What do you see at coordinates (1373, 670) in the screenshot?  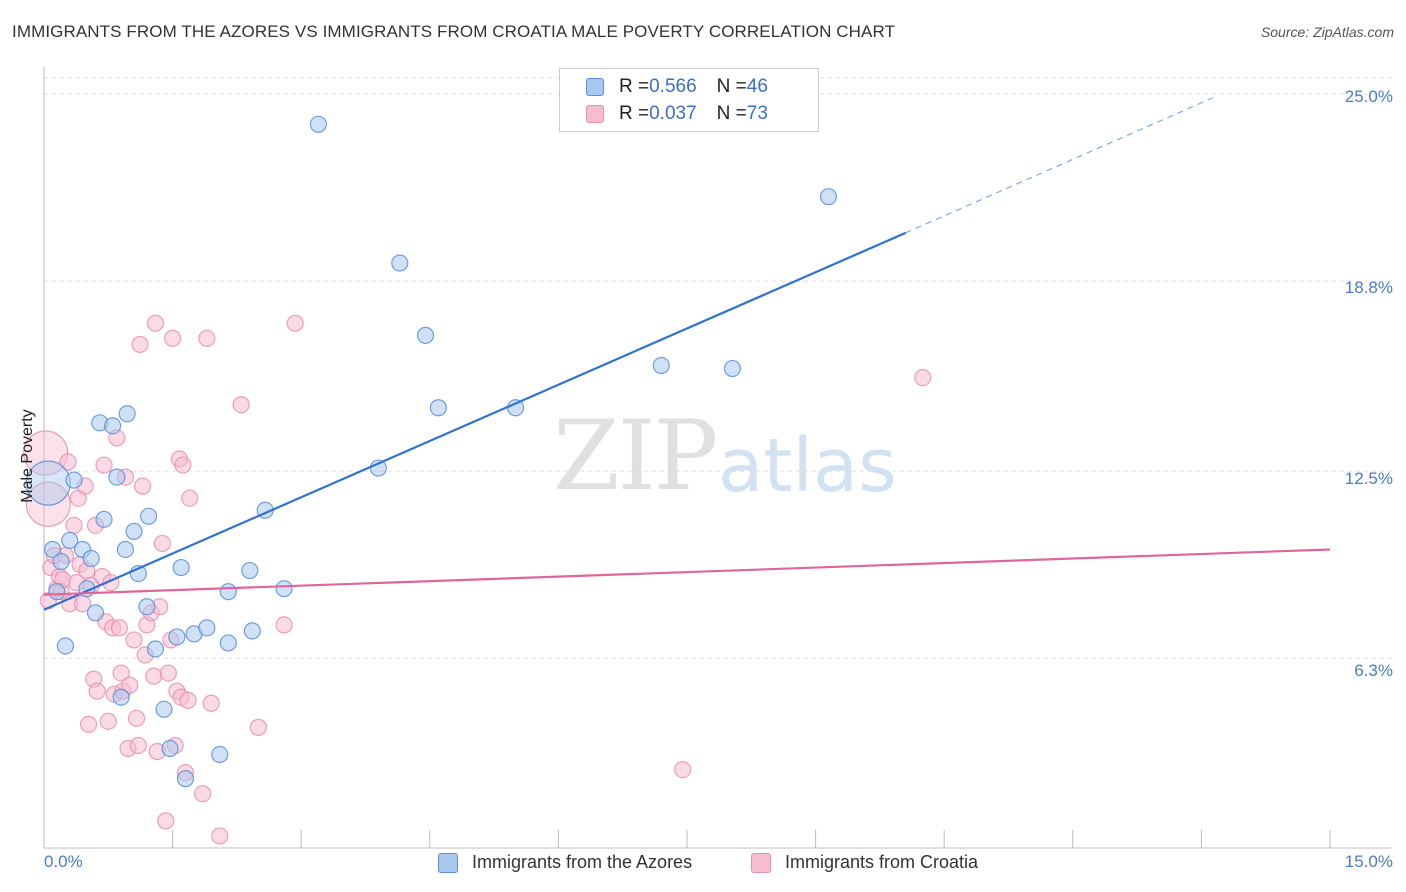 I see `y-tick-label: 6.3%` at bounding box center [1373, 670].